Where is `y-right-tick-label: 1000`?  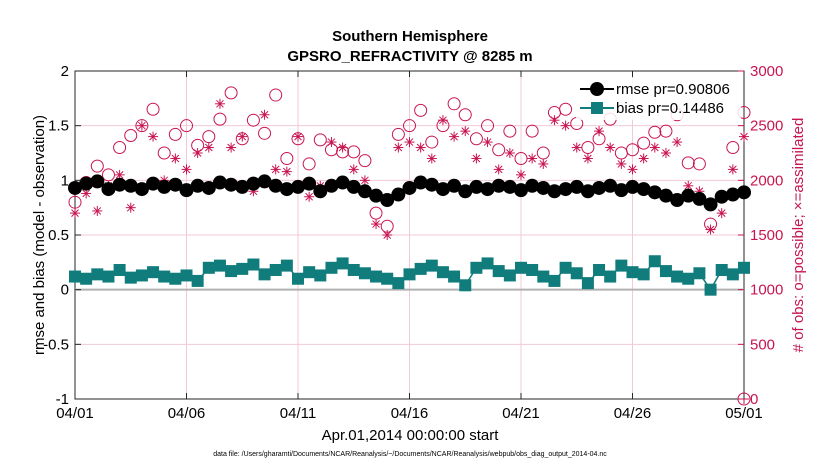 y-right-tick-label: 1000 is located at coordinates (766, 290).